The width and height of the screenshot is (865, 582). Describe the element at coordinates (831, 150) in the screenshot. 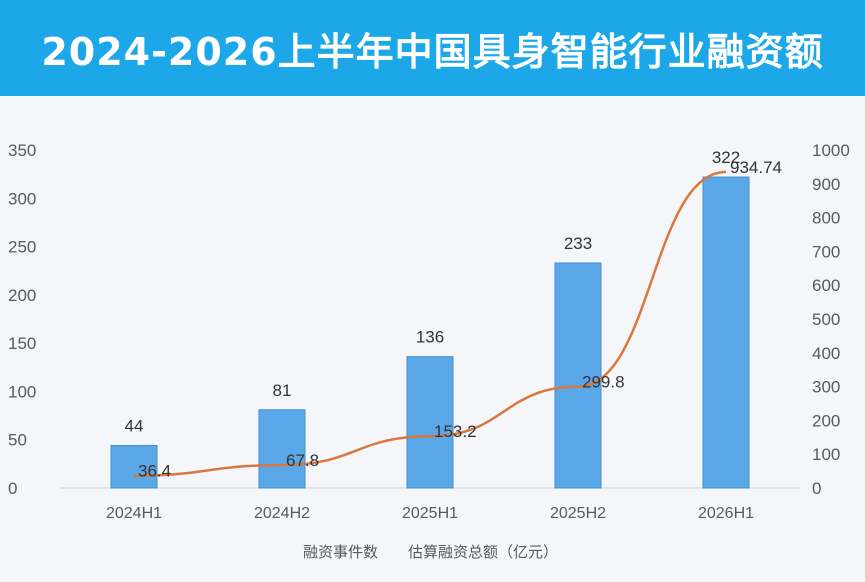

I see `right-axis-tick-10: 1000` at that location.